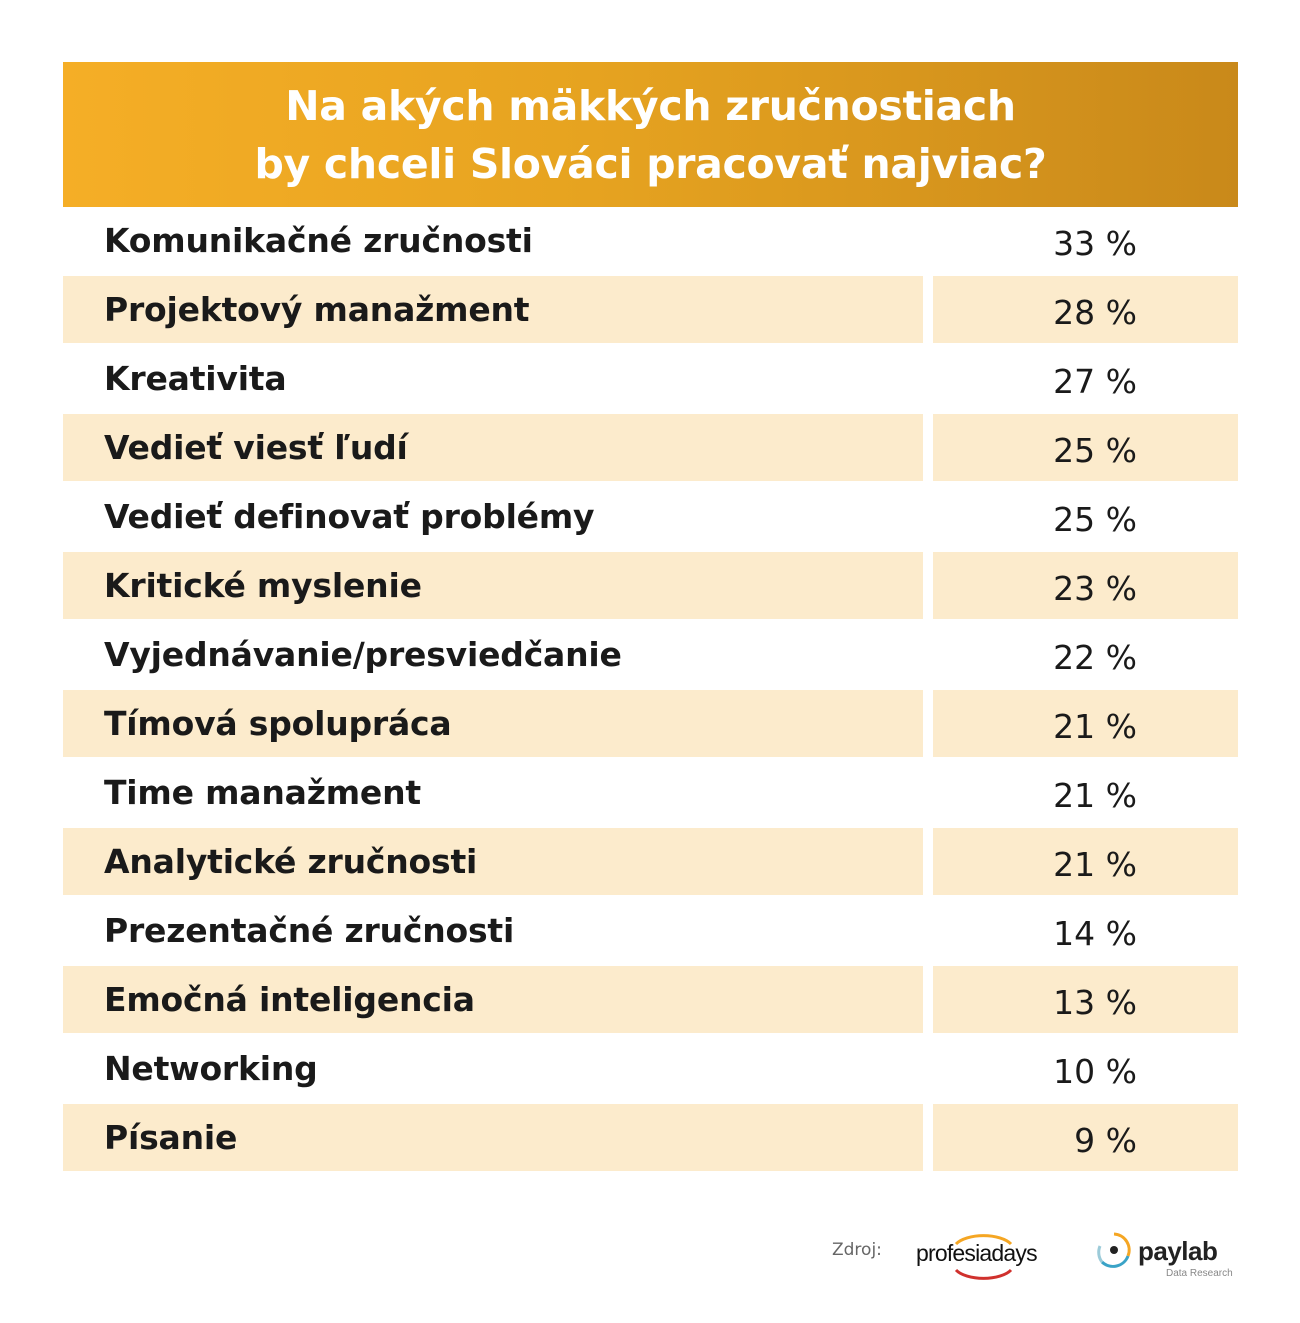  What do you see at coordinates (493, 999) in the screenshot?
I see `row-label-cell: Emočná inteligencia` at bounding box center [493, 999].